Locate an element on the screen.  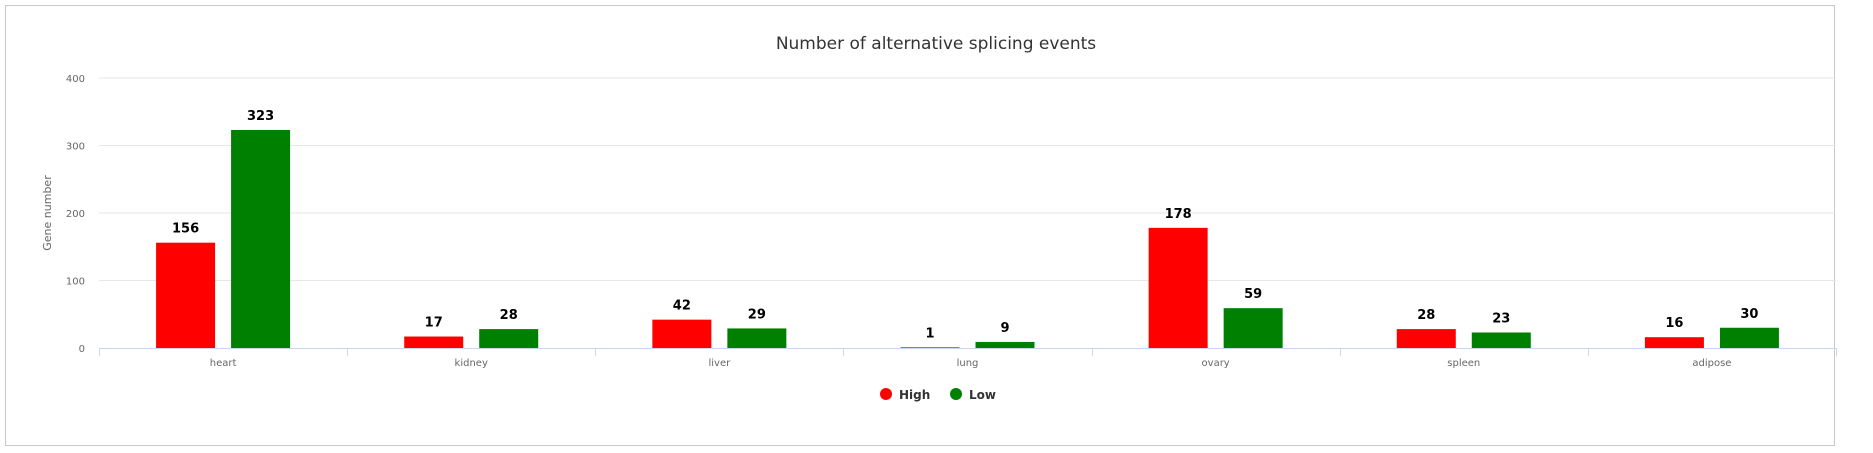
data-label: 59 is located at coordinates (1253, 294).